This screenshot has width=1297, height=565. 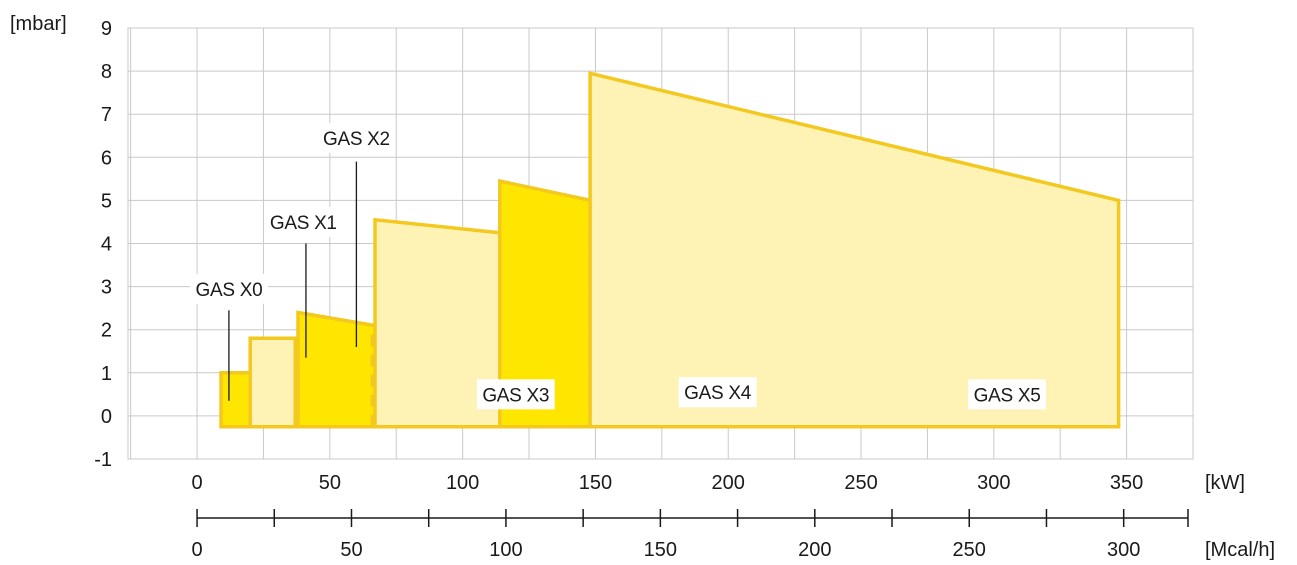 What do you see at coordinates (728, 483) in the screenshot?
I see `x-tick-label: 200` at bounding box center [728, 483].